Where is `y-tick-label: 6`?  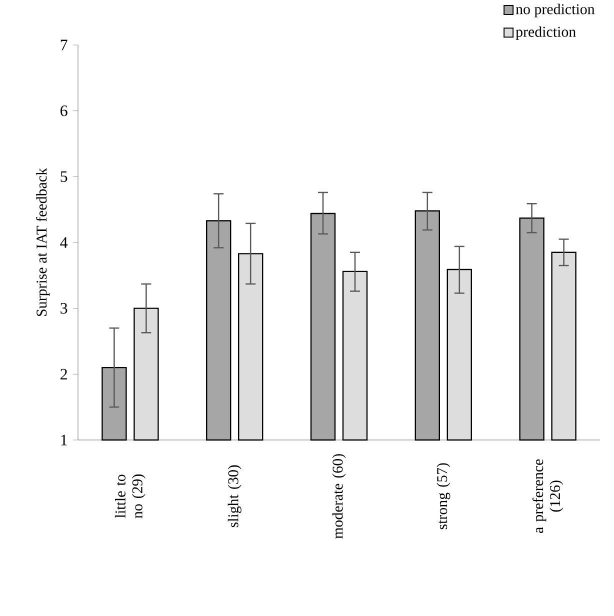 y-tick-label: 6 is located at coordinates (64, 110).